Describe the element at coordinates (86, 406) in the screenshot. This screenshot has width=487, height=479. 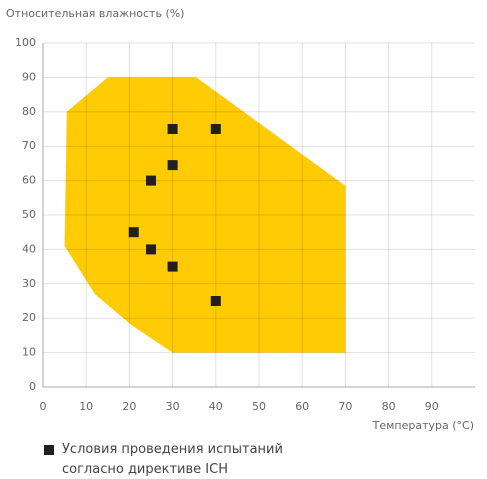
I see `x-tick-label: 10` at that location.